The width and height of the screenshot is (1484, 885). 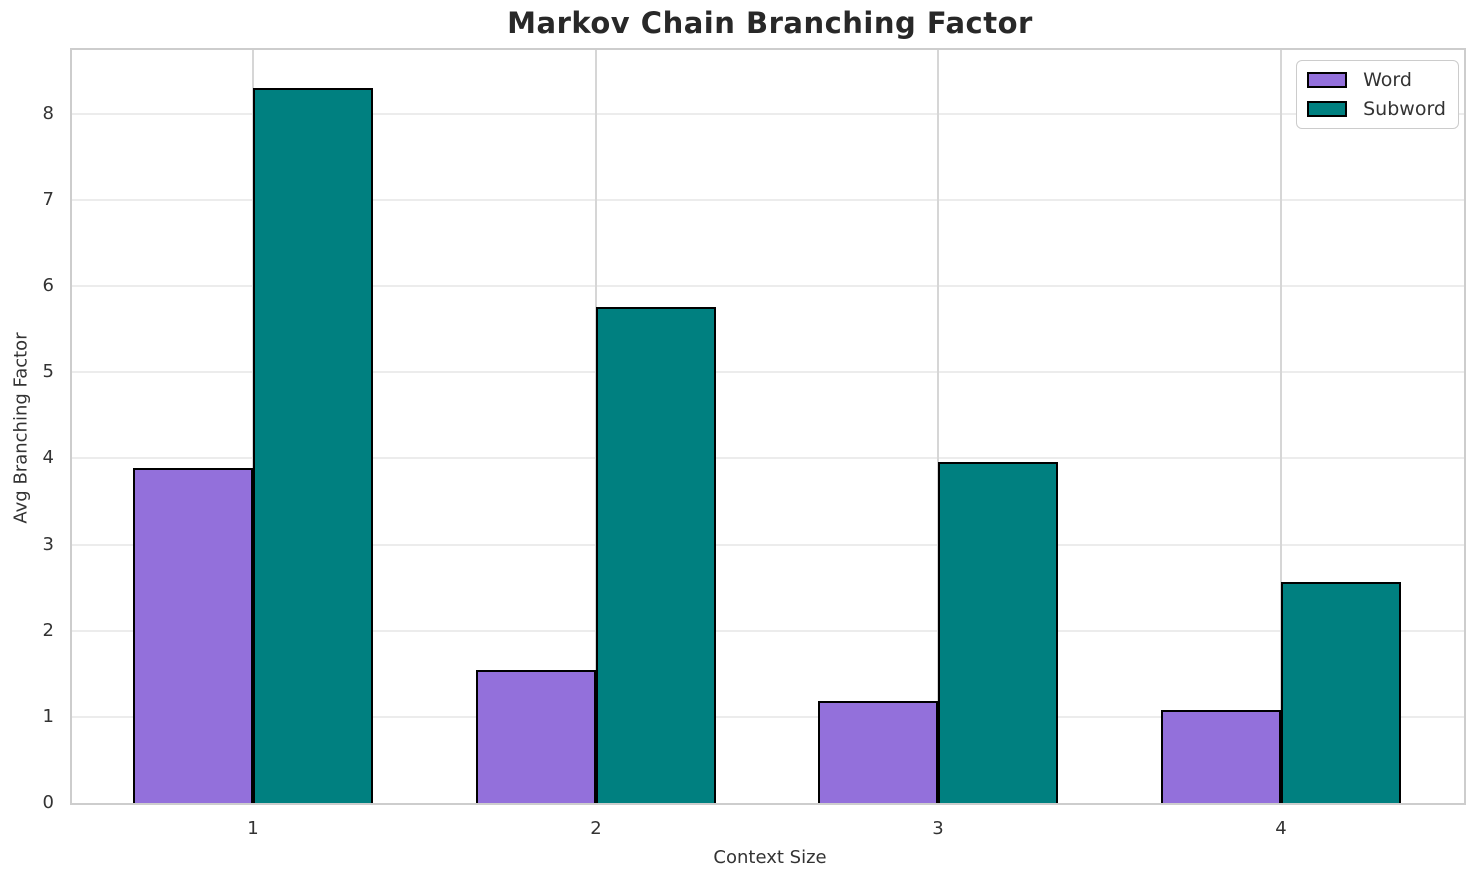 What do you see at coordinates (48, 716) in the screenshot?
I see `y-tick-label-1: 1` at bounding box center [48, 716].